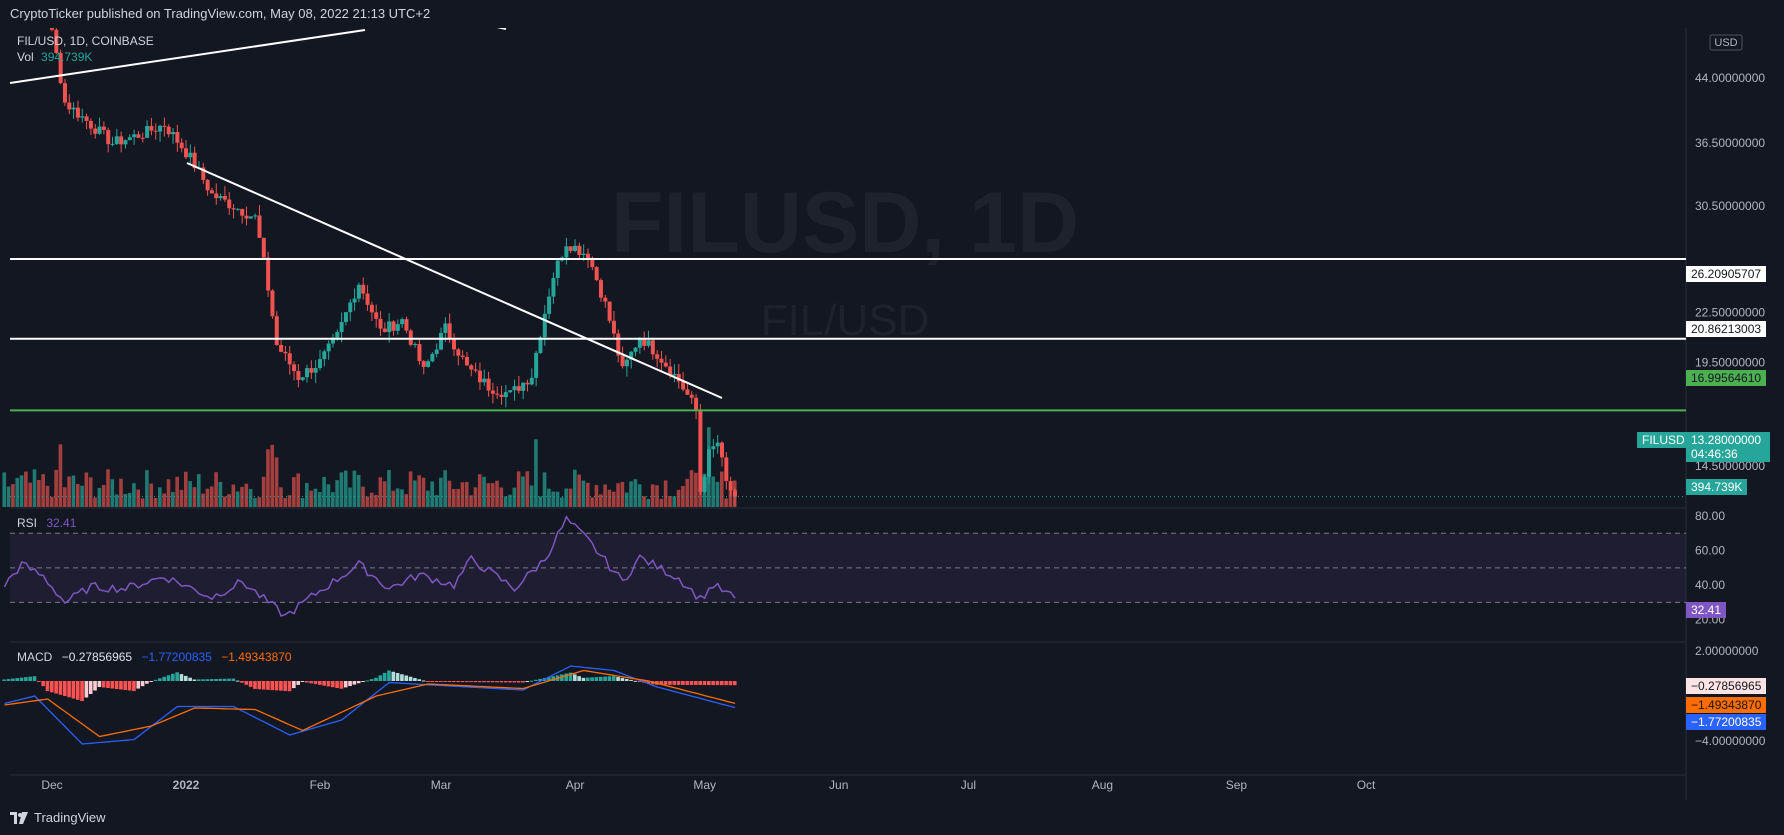  I want to click on rsi-legend: RSI 32.41, so click(46, 523).